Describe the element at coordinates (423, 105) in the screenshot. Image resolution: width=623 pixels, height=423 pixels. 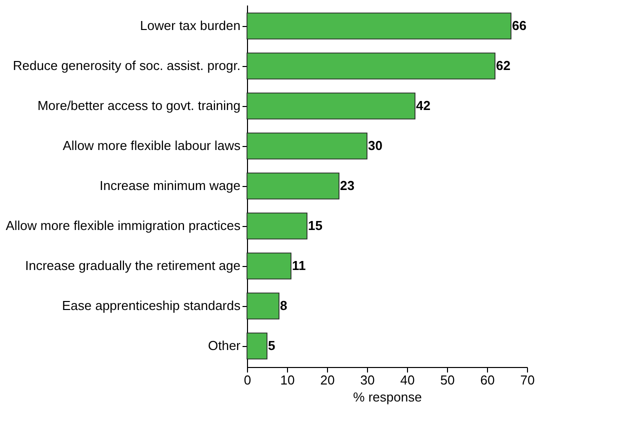
I see `data-label: 42` at that location.